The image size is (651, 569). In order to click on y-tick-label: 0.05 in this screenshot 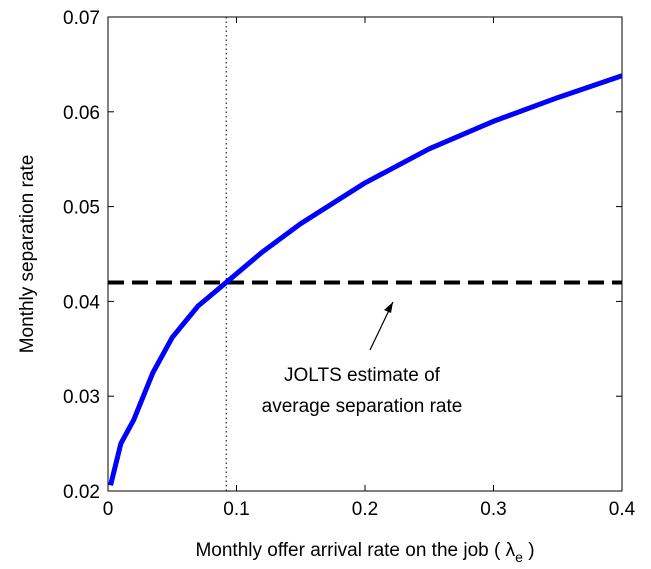, I will do `click(81, 208)`.